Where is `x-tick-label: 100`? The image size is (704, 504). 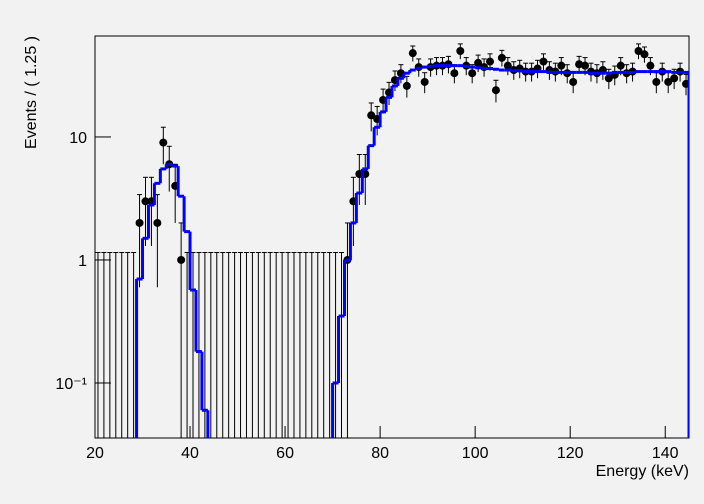 x-tick-label: 100 is located at coordinates (475, 453).